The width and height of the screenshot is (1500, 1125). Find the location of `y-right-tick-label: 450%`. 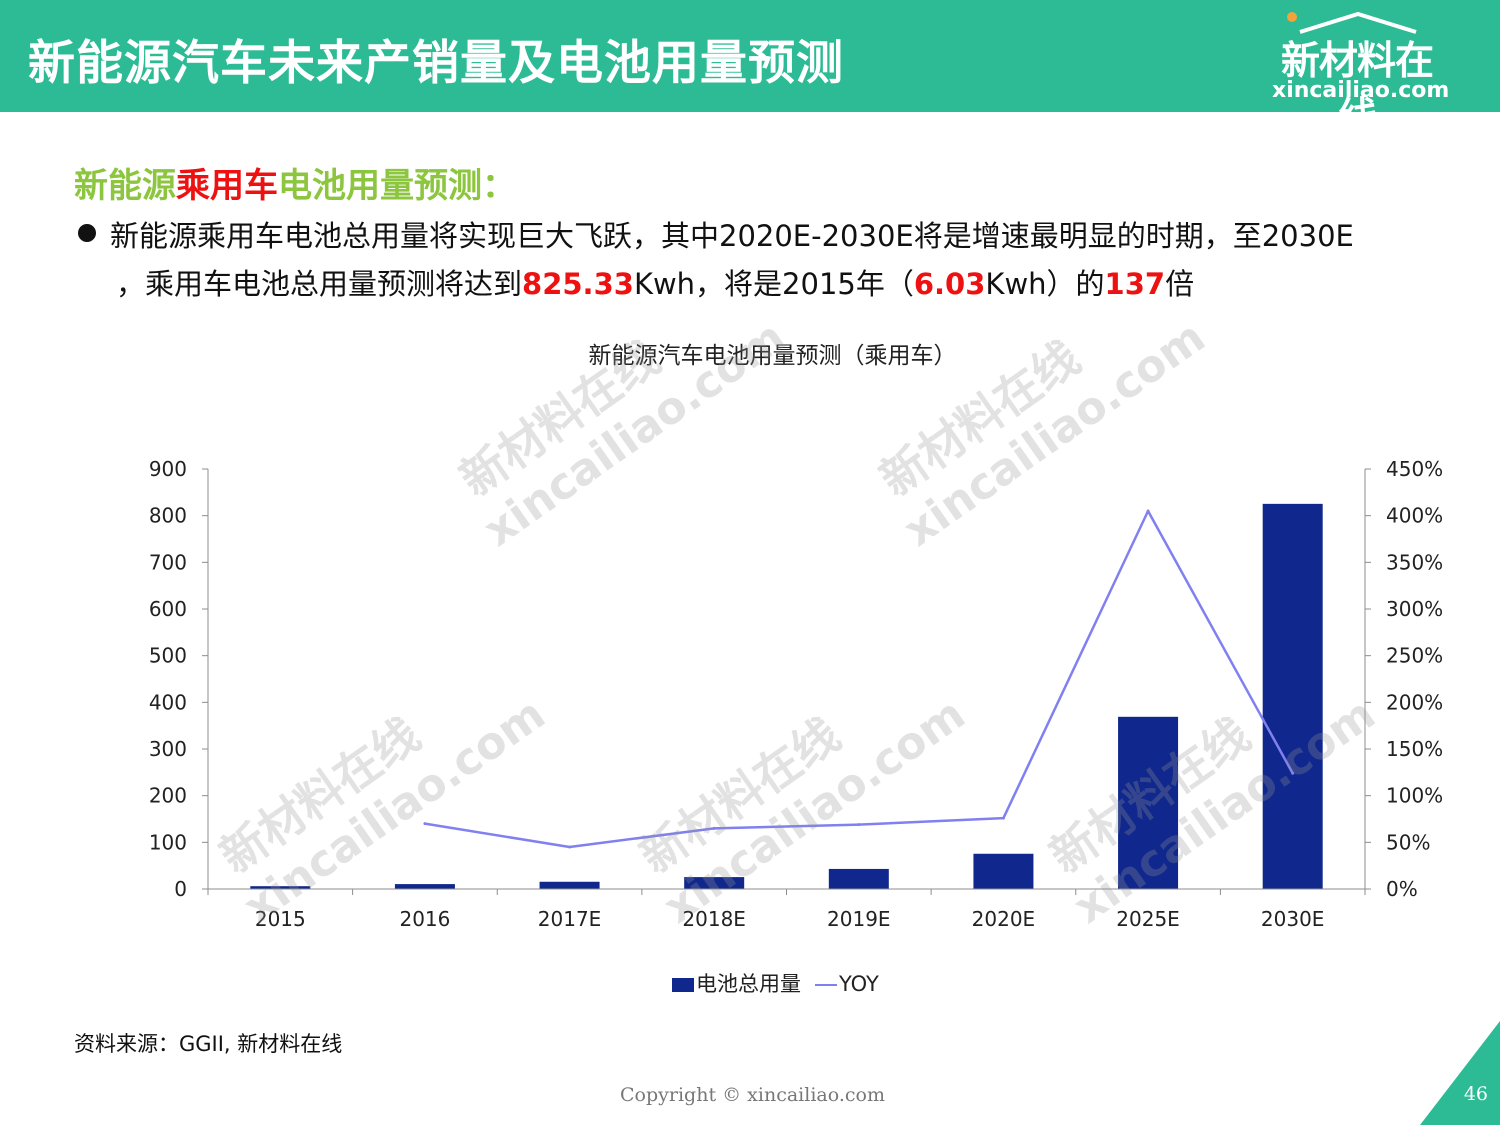

y-right-tick-label: 450% is located at coordinates (1414, 469).